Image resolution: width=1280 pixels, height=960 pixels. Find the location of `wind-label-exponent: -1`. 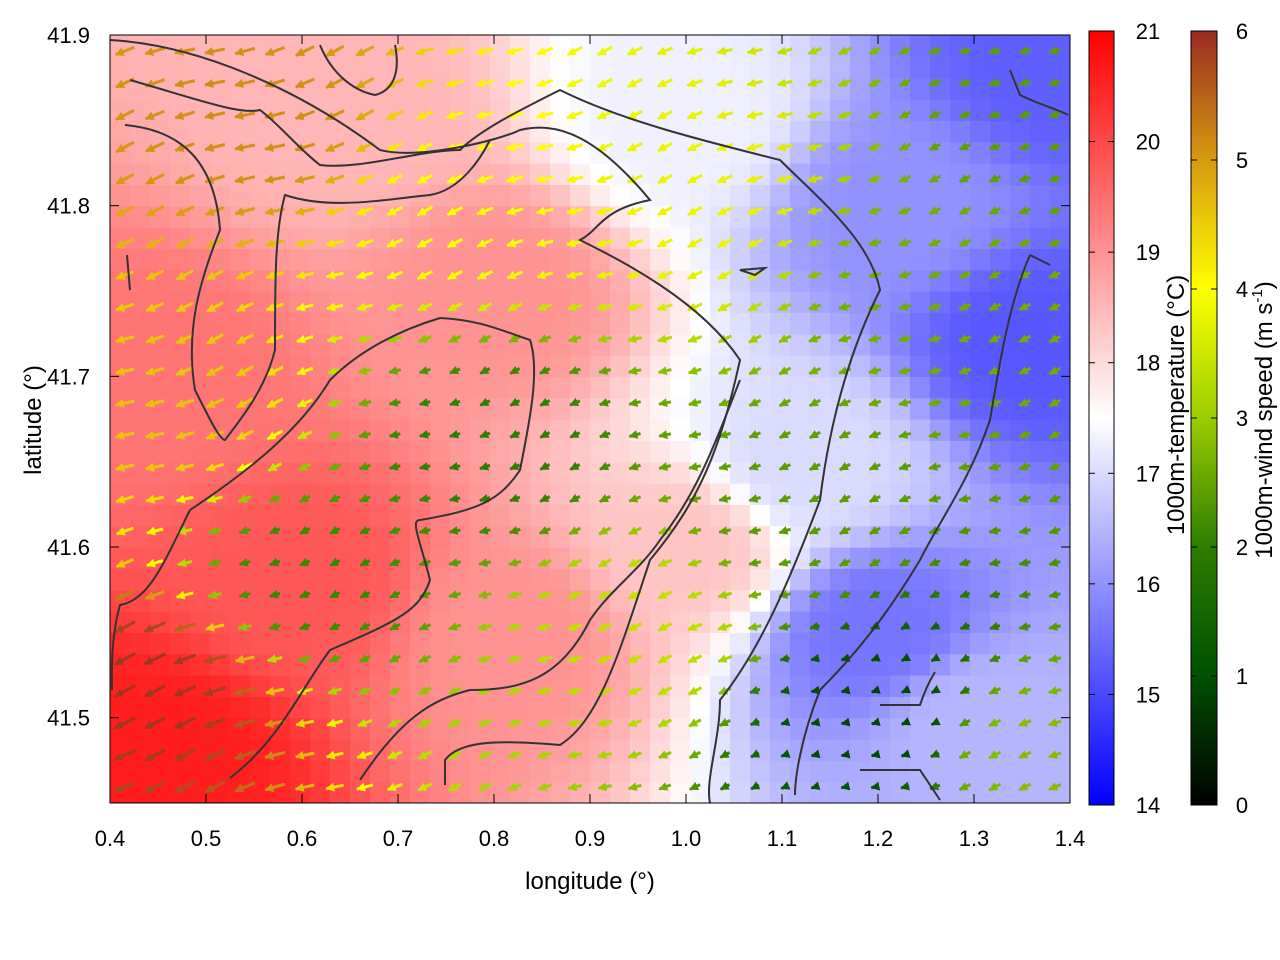

wind-label-exponent: -1 is located at coordinates (1257, 295).